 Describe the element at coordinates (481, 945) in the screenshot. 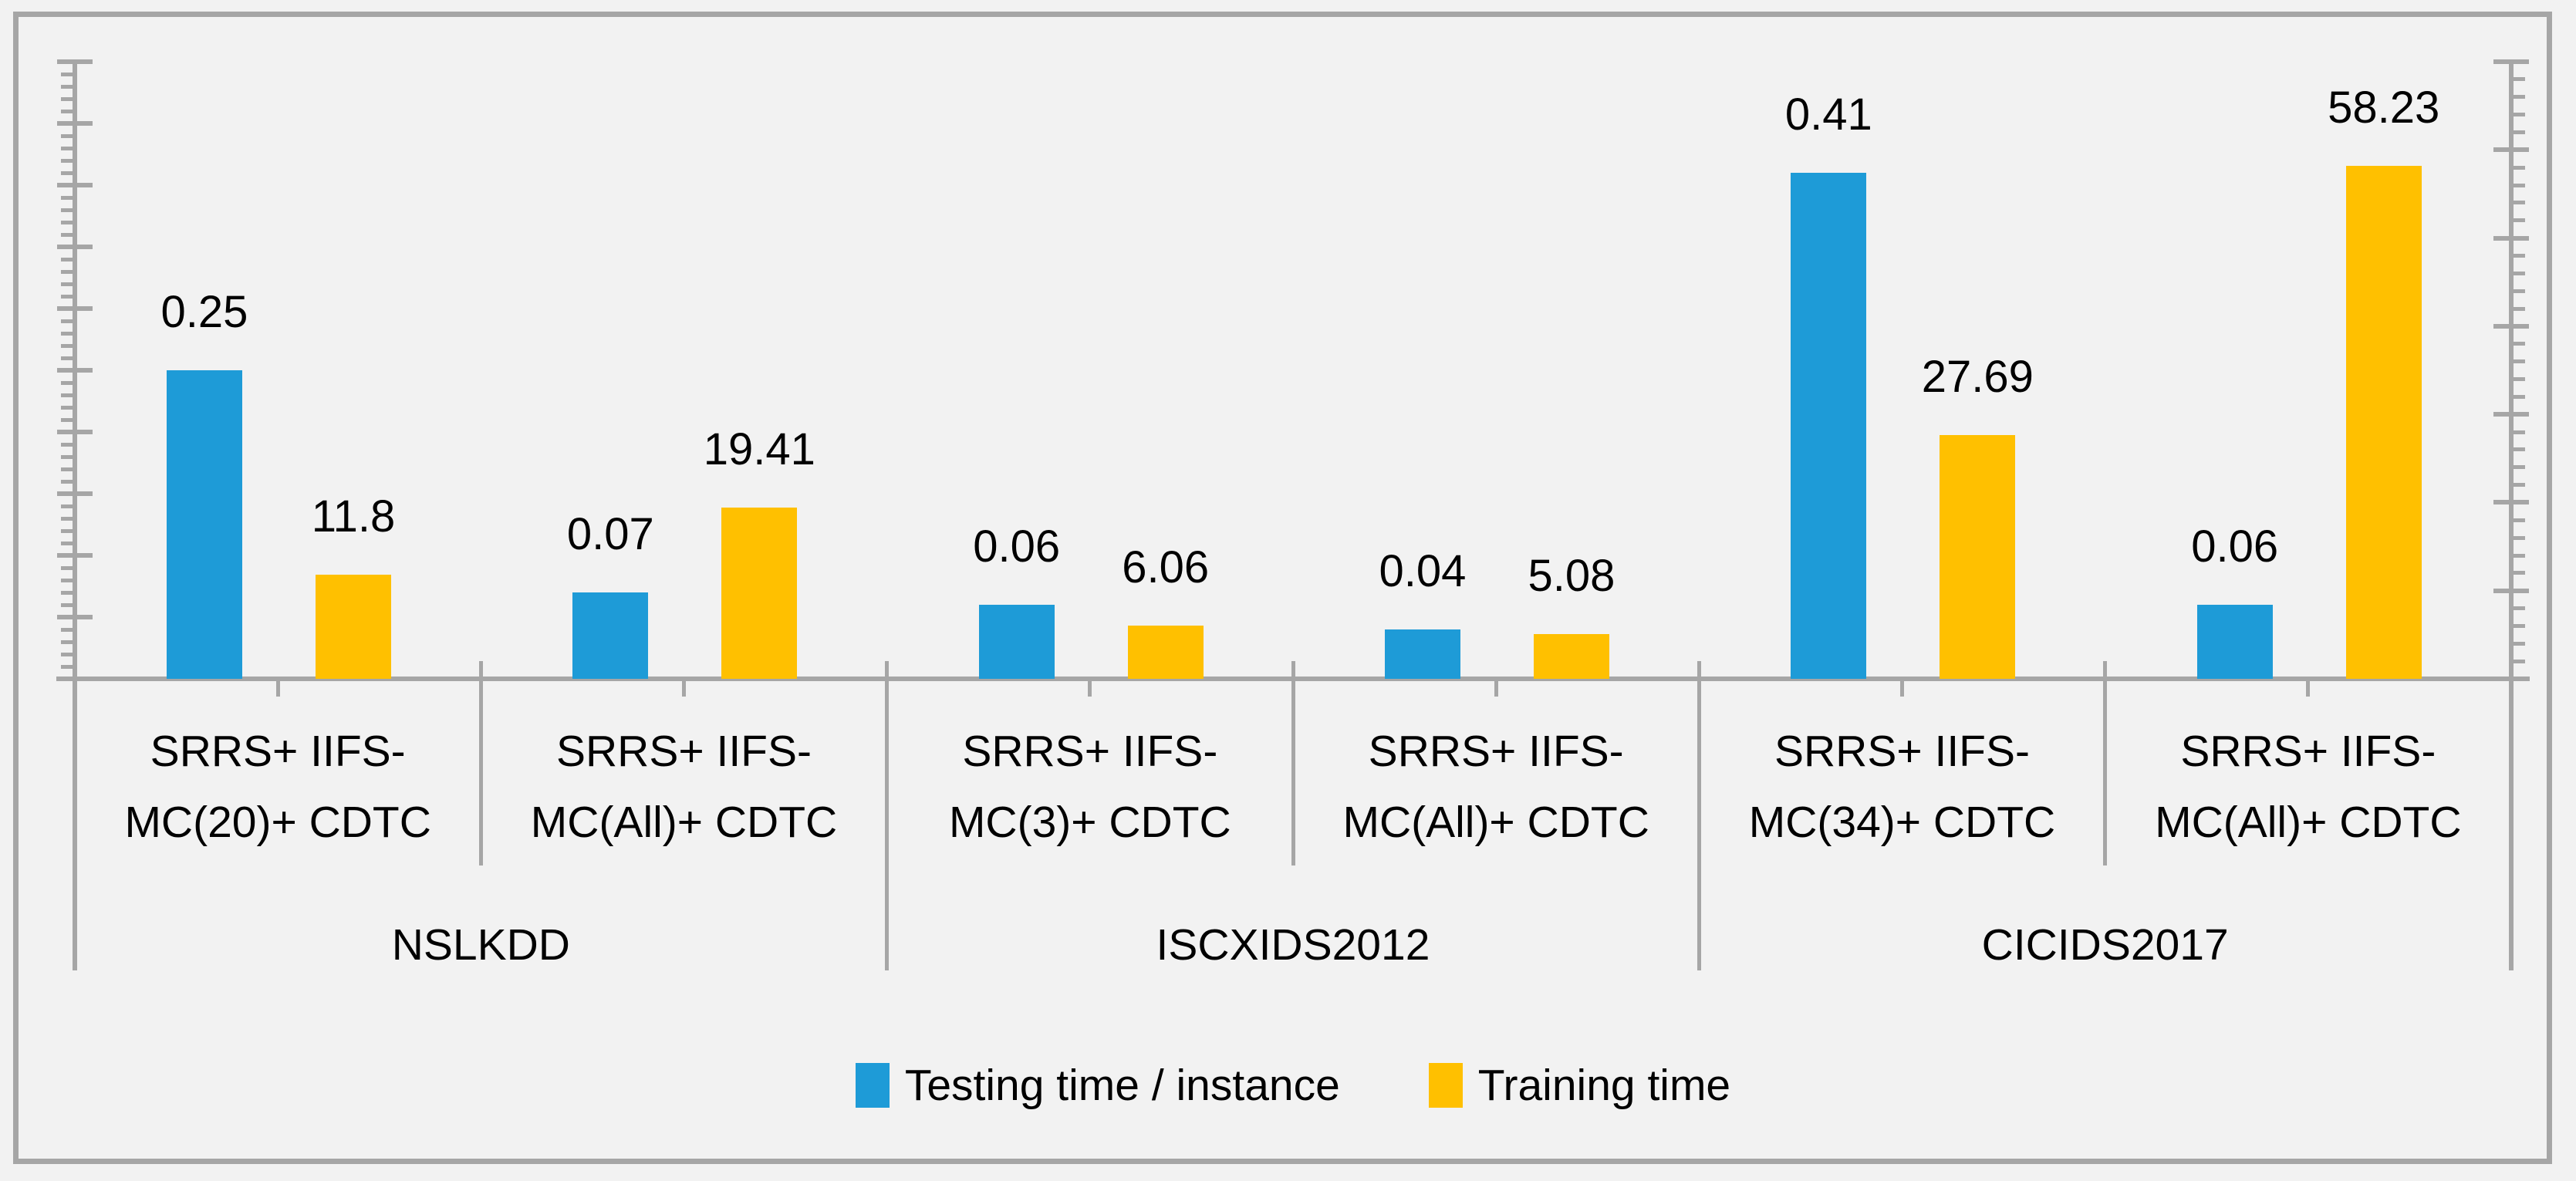

I see `dataset-axis-label: NSLKDD` at that location.